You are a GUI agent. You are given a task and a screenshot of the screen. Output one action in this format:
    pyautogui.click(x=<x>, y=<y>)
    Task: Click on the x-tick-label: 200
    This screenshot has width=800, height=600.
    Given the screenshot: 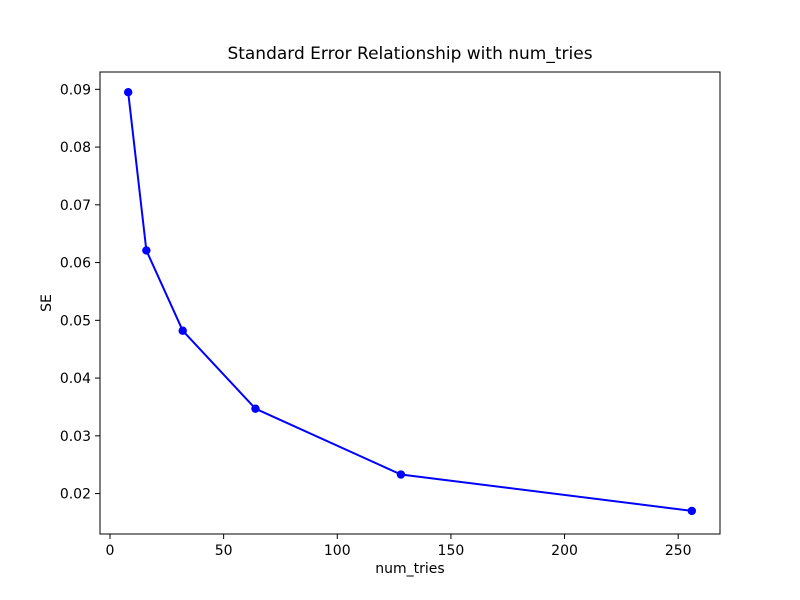 What is the action you would take?
    pyautogui.click(x=564, y=551)
    